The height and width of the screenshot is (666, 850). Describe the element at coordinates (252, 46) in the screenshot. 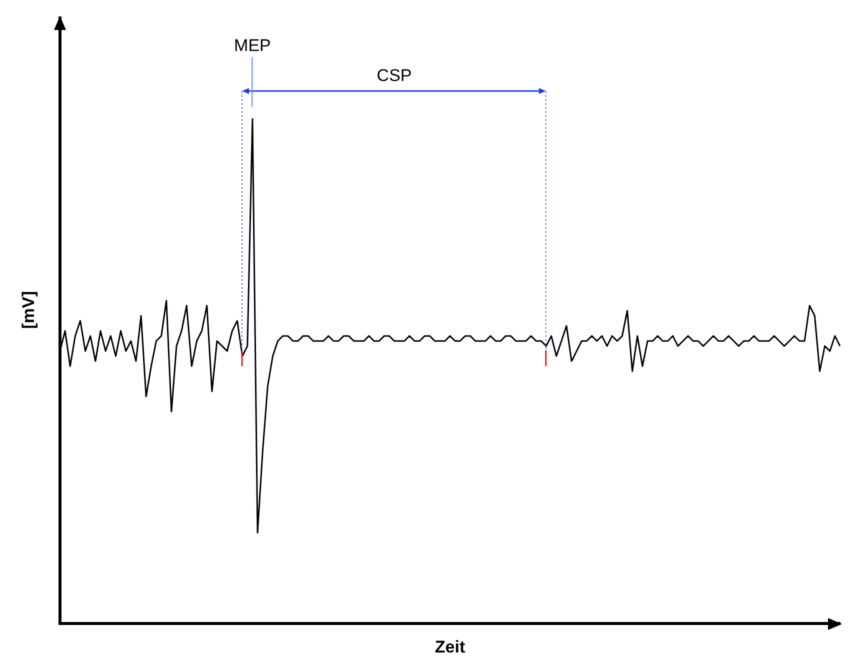

I see `text: MEP` at that location.